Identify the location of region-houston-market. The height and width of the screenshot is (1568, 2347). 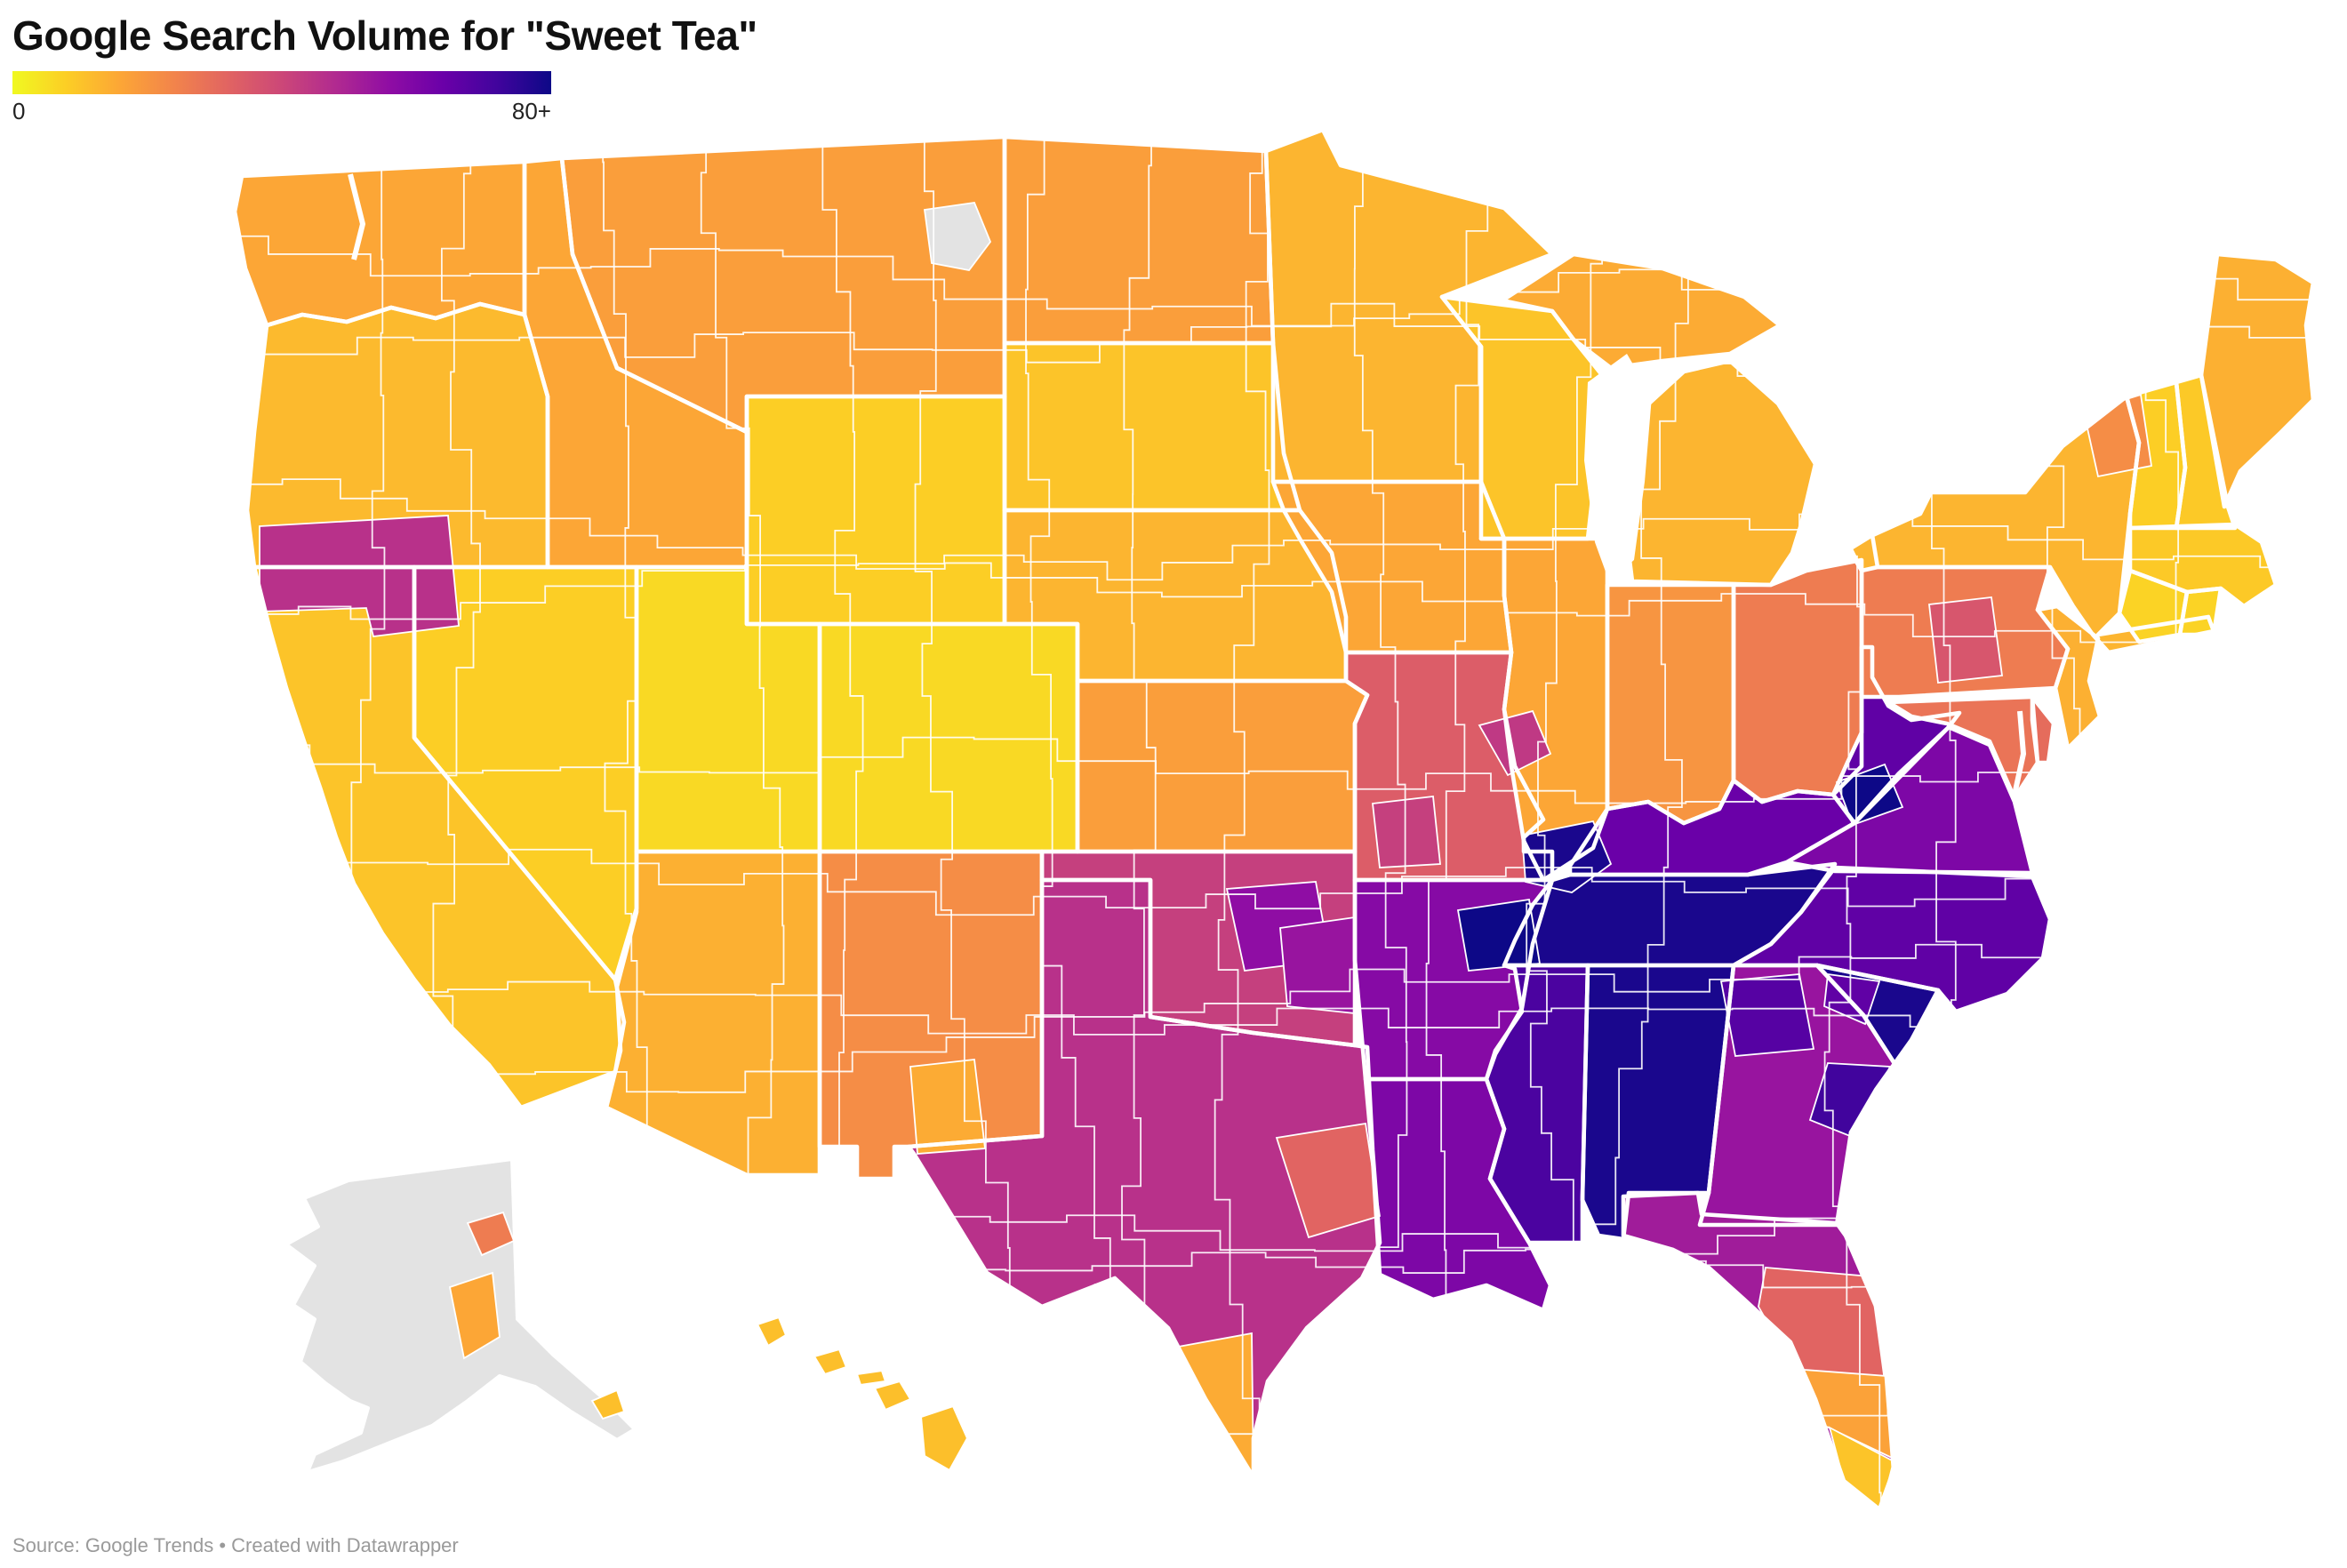
(1328, 1180).